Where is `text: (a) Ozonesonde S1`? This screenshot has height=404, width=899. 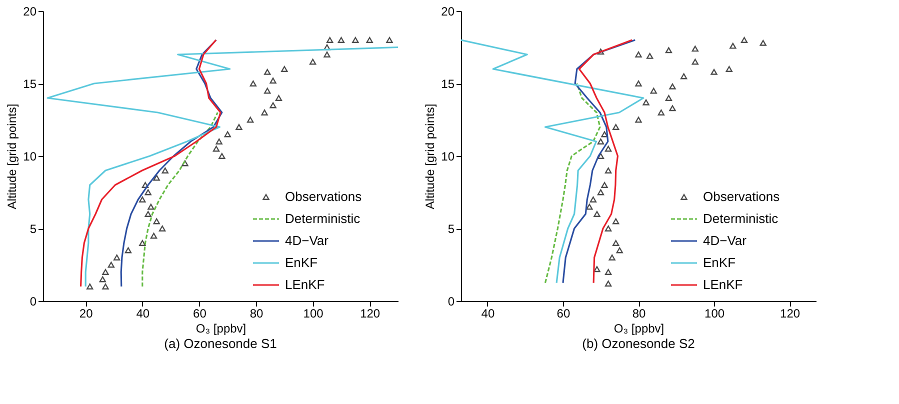 text: (a) Ozonesonde S1 is located at coordinates (220, 343).